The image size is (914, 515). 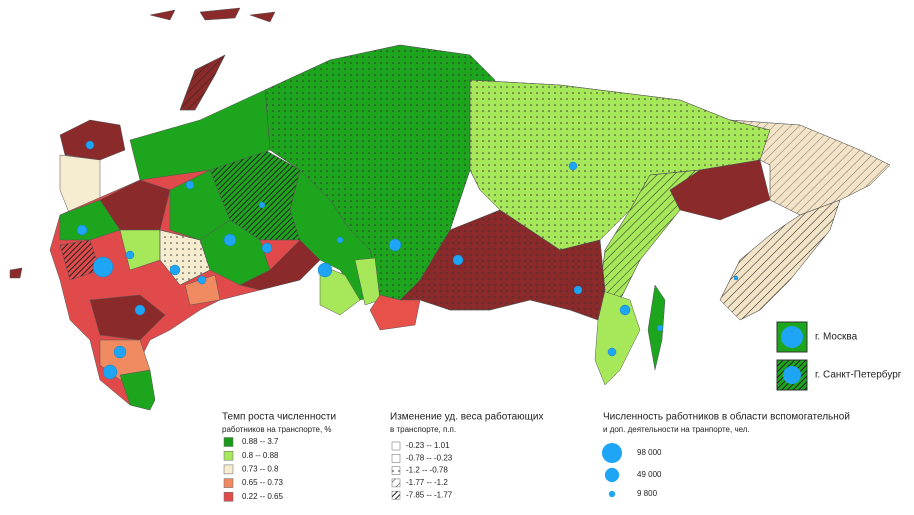 What do you see at coordinates (676, 429) in the screenshot?
I see `legend-subtitle: и доп. деятельности на транпорте, чел.` at bounding box center [676, 429].